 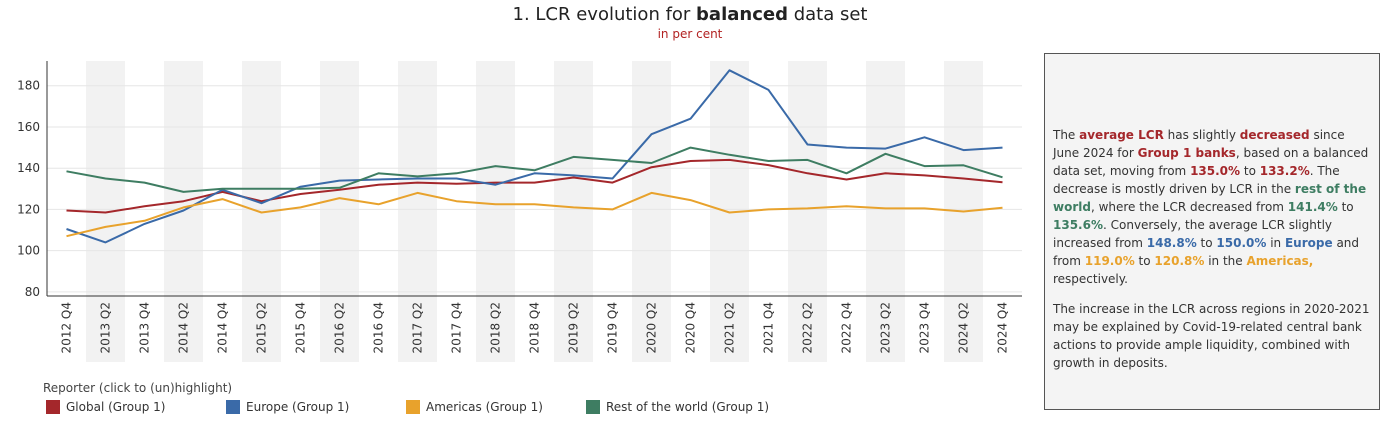 What do you see at coordinates (418, 327) in the screenshot?
I see `x-tick-label: 2017 Q2` at bounding box center [418, 327].